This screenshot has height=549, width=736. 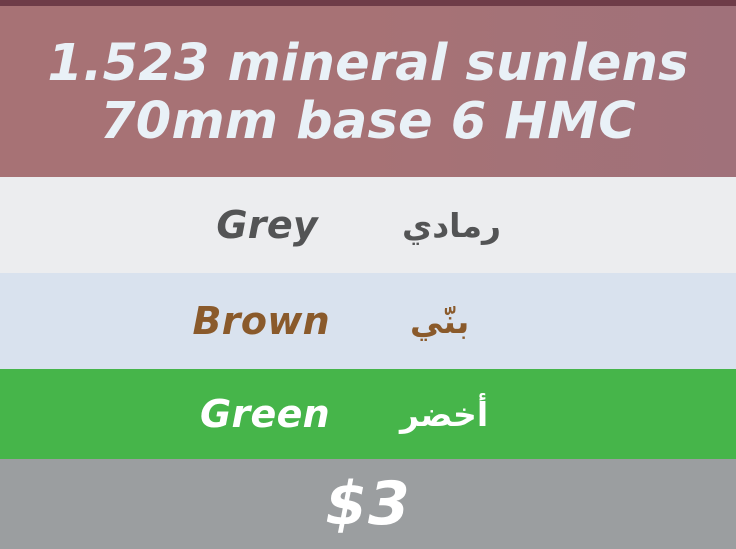 What do you see at coordinates (451, 225) in the screenshot?
I see `color-name-ar-grey: رمادي` at bounding box center [451, 225].